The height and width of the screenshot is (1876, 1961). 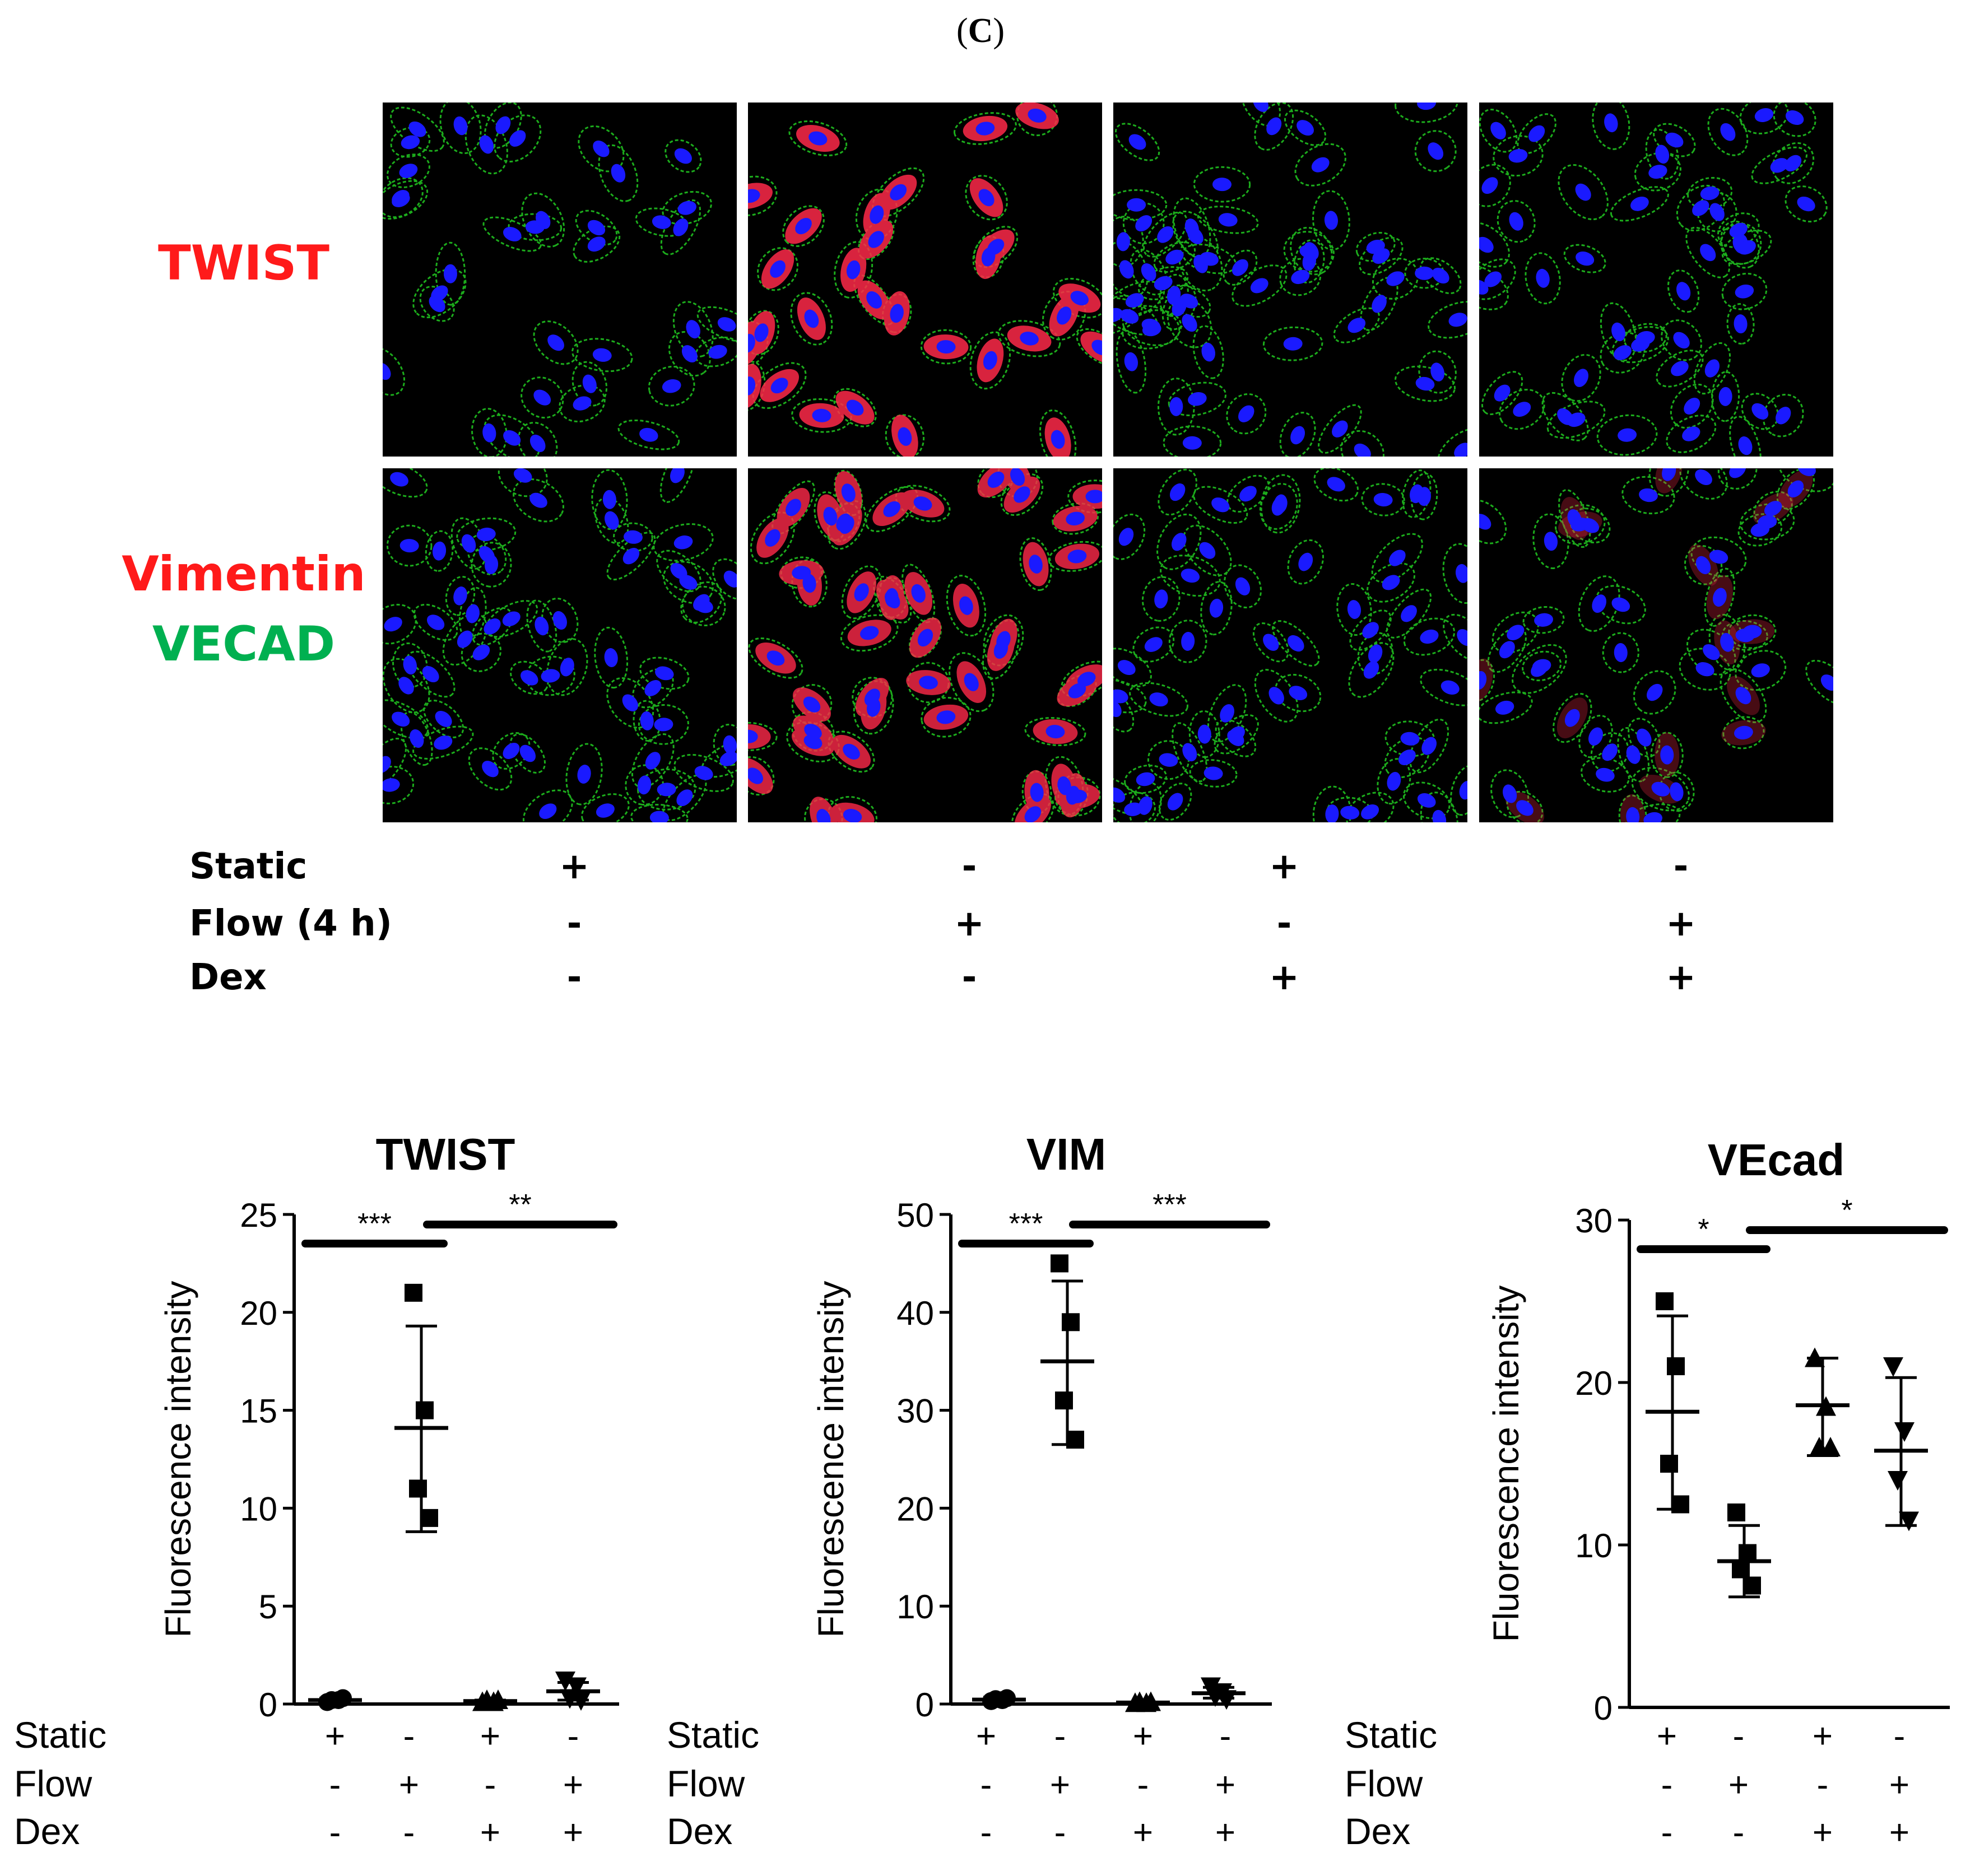 What do you see at coordinates (1066, 1154) in the screenshot?
I see `chart-title: VIM` at bounding box center [1066, 1154].